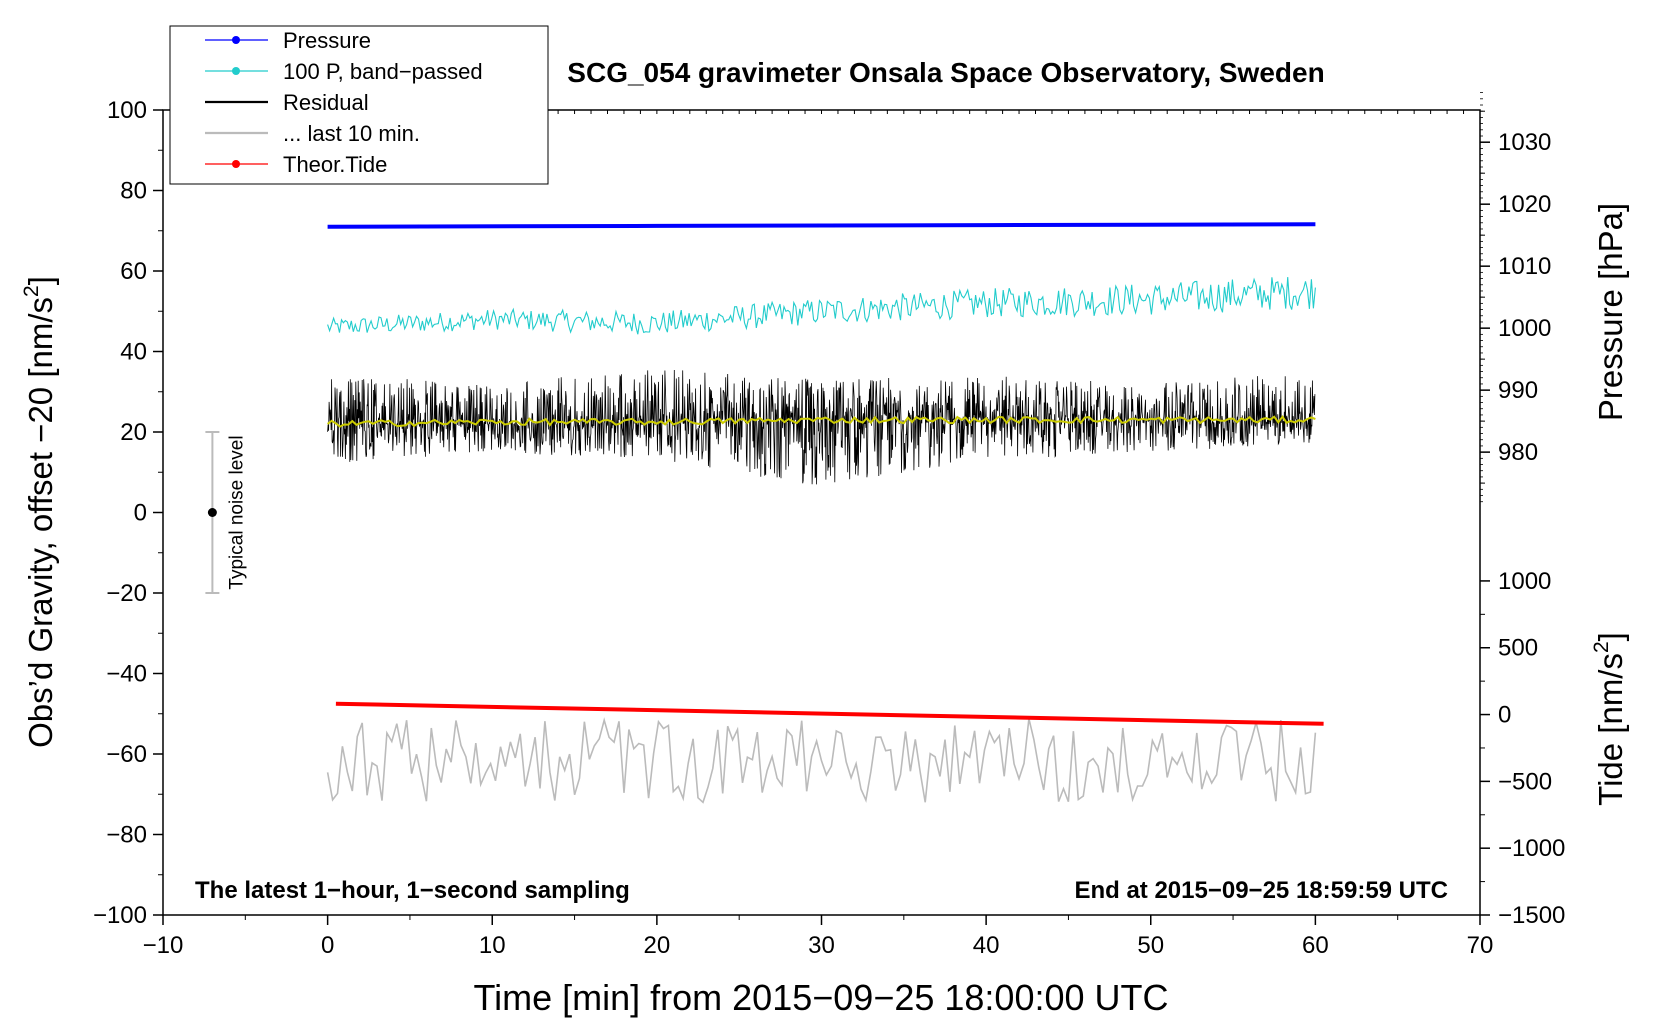 This screenshot has width=1660, height=1020. What do you see at coordinates (40, 280) in the screenshot?
I see `y-axis-label-left-end: ]` at bounding box center [40, 280].